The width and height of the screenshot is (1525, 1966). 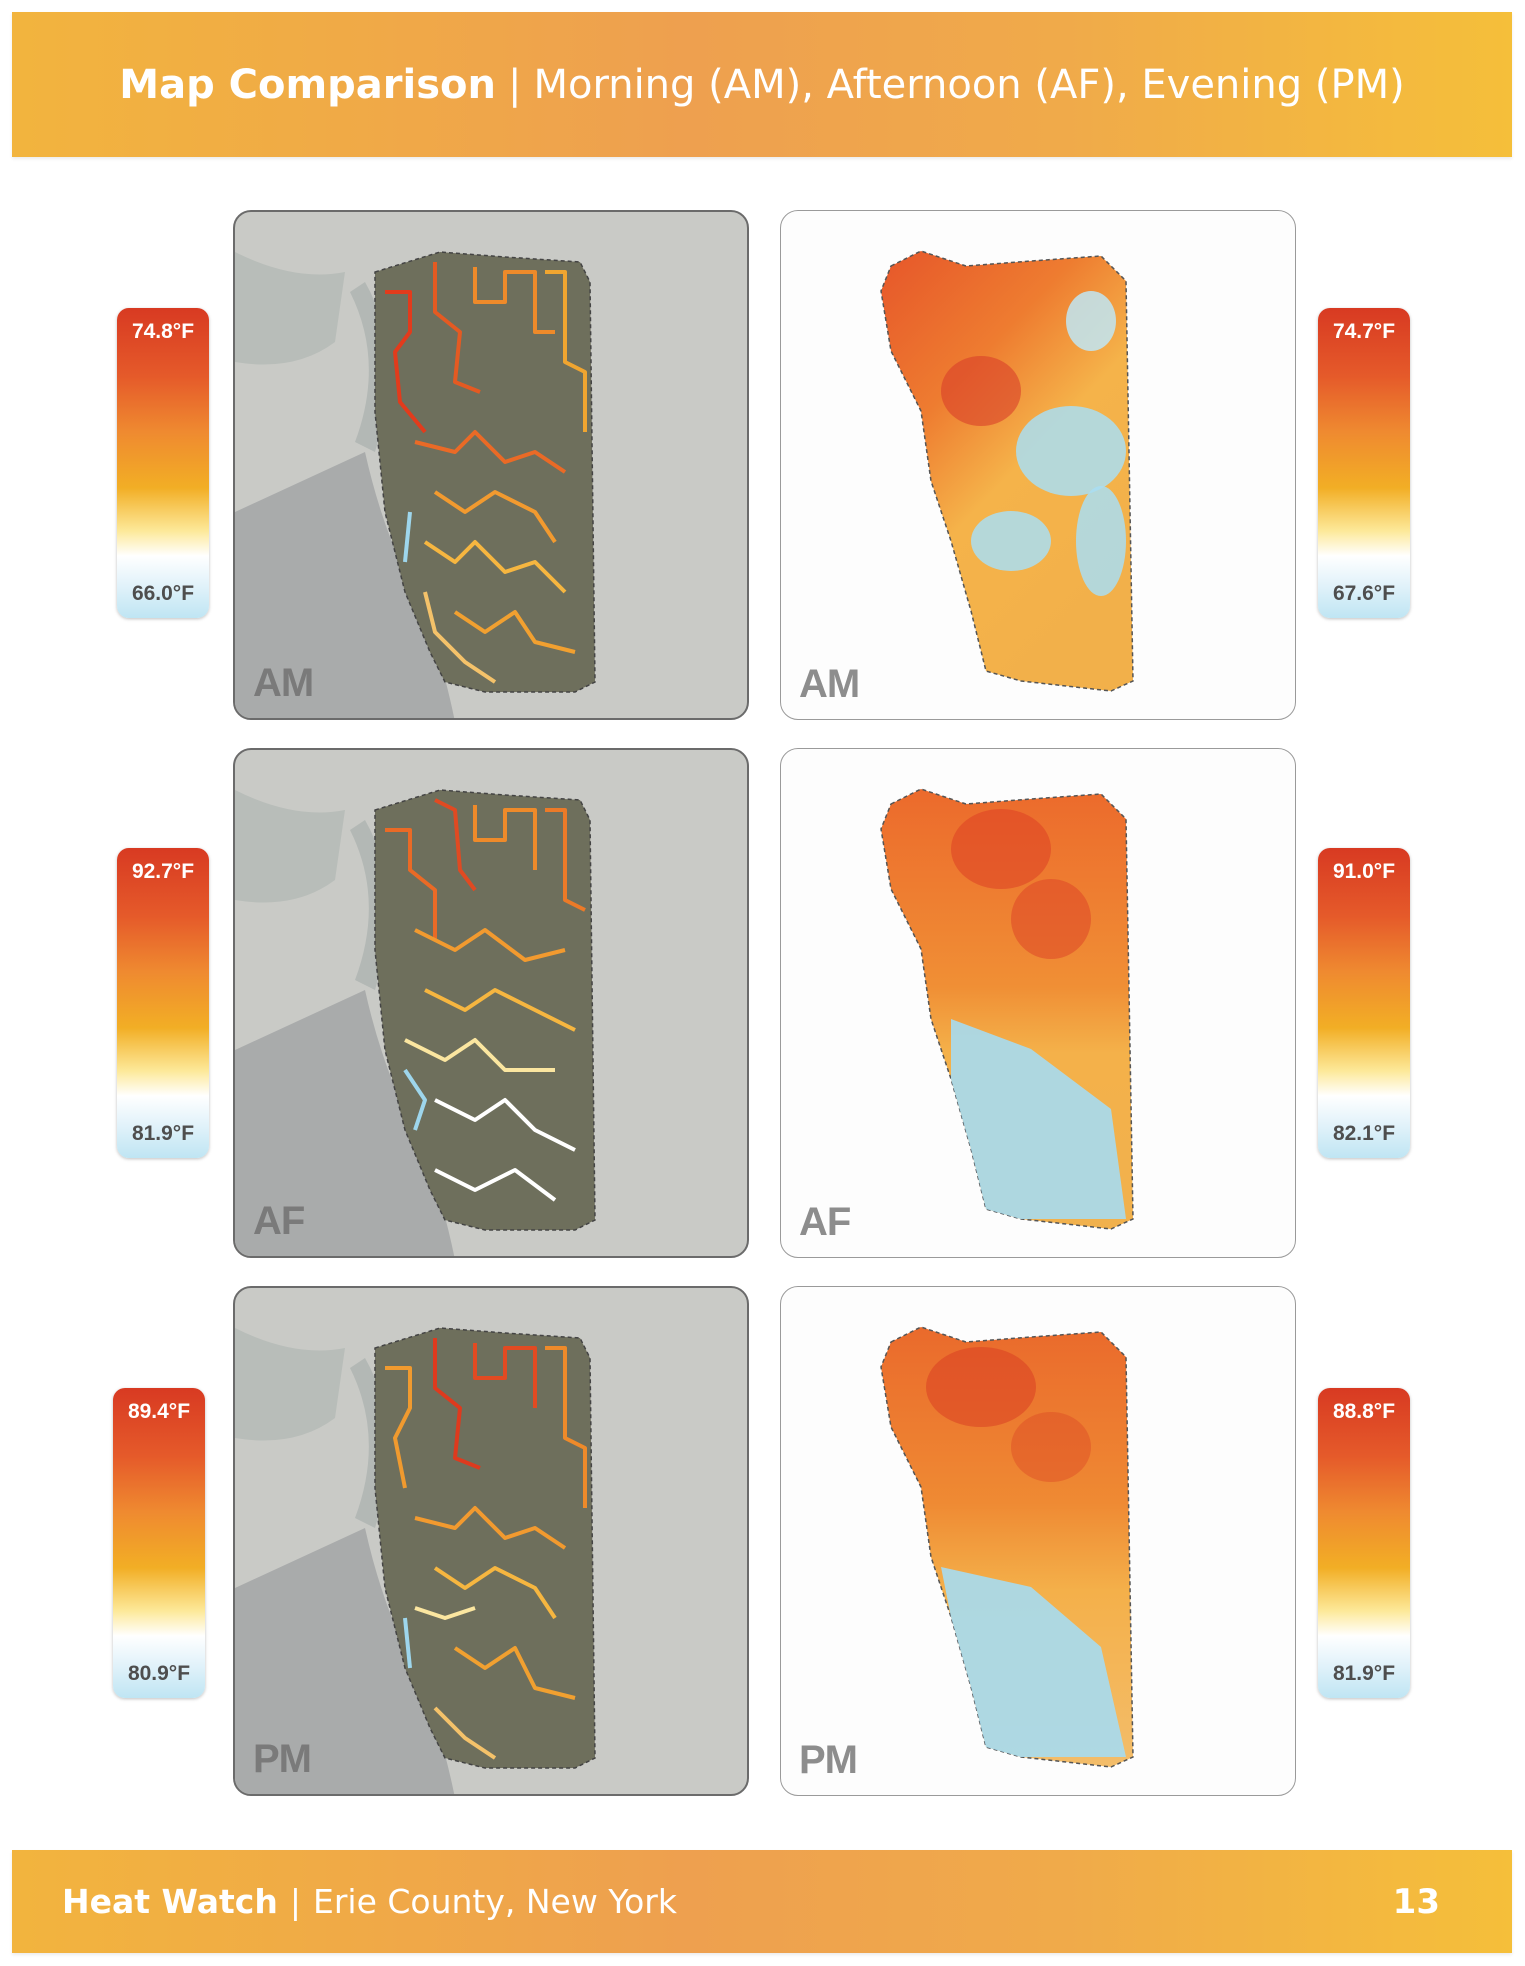 I want to click on legend-am-route: 74.8°F 66.0°F, so click(x=163, y=463).